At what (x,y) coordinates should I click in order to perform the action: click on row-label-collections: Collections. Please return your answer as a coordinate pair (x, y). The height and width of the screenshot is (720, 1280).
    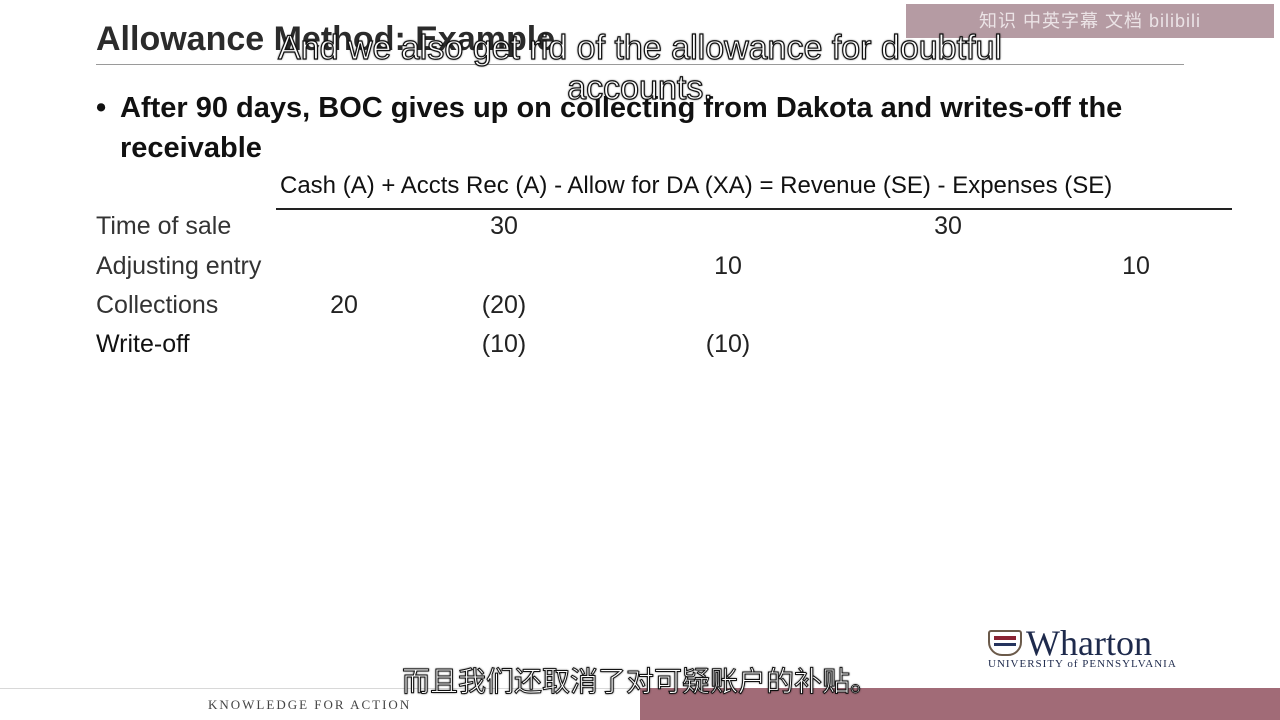
    Looking at the image, I should click on (157, 305).